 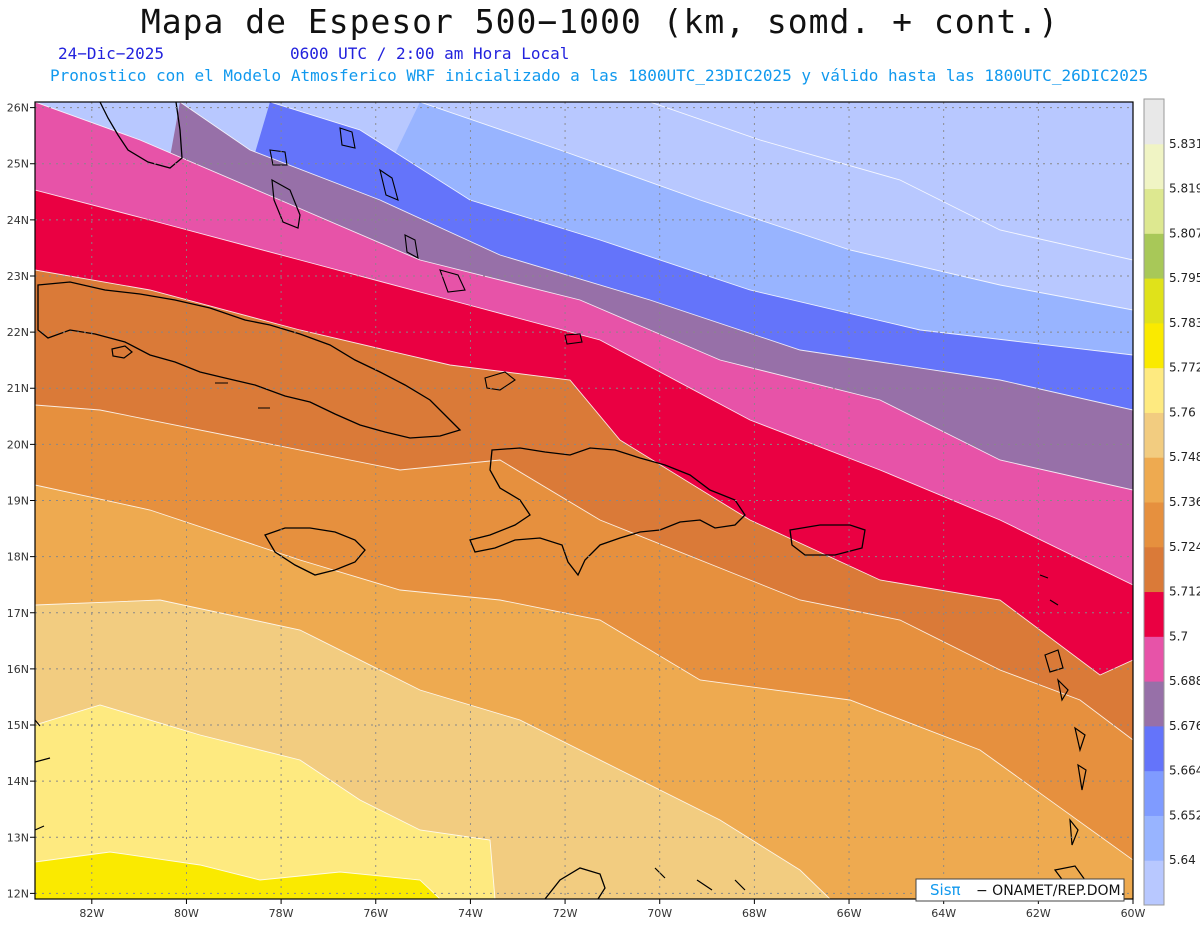 I want to click on lon-tick-label: 64W, so click(x=943, y=913).